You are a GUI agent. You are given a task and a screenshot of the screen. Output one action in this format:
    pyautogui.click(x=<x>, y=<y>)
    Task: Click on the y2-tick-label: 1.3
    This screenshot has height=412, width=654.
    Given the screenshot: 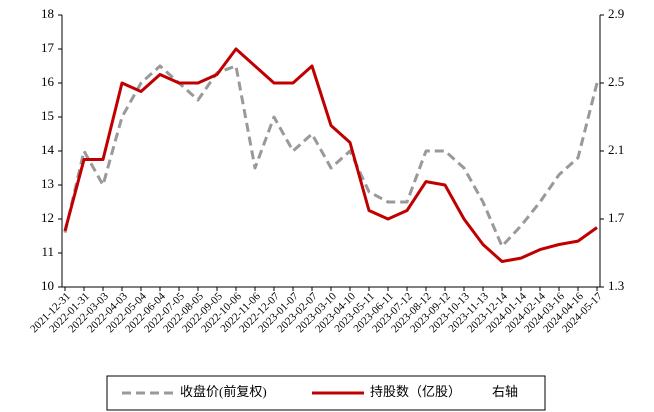 What is the action you would take?
    pyautogui.click(x=616, y=285)
    